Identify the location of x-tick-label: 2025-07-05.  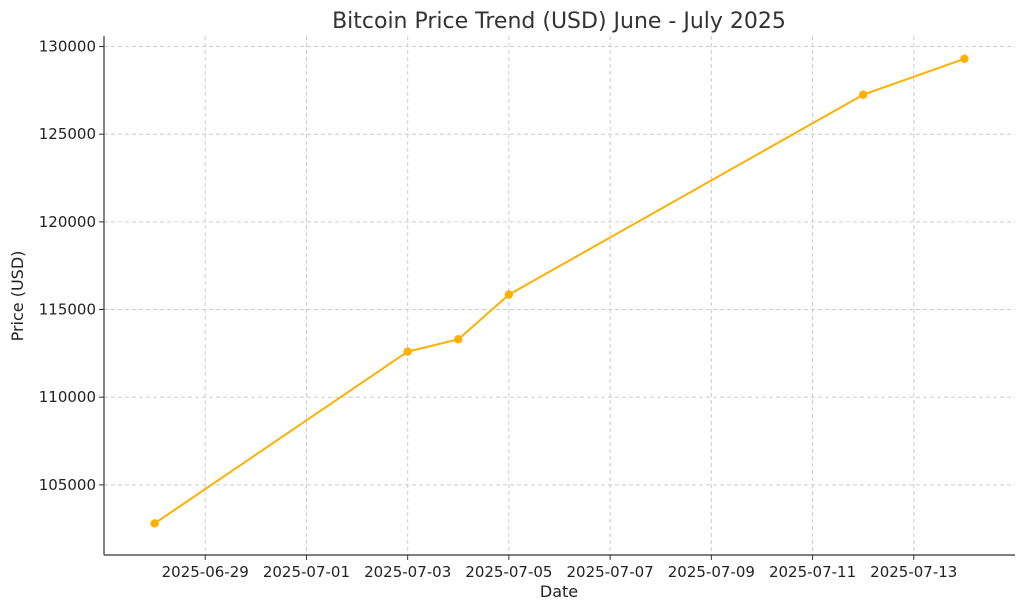
(508, 572).